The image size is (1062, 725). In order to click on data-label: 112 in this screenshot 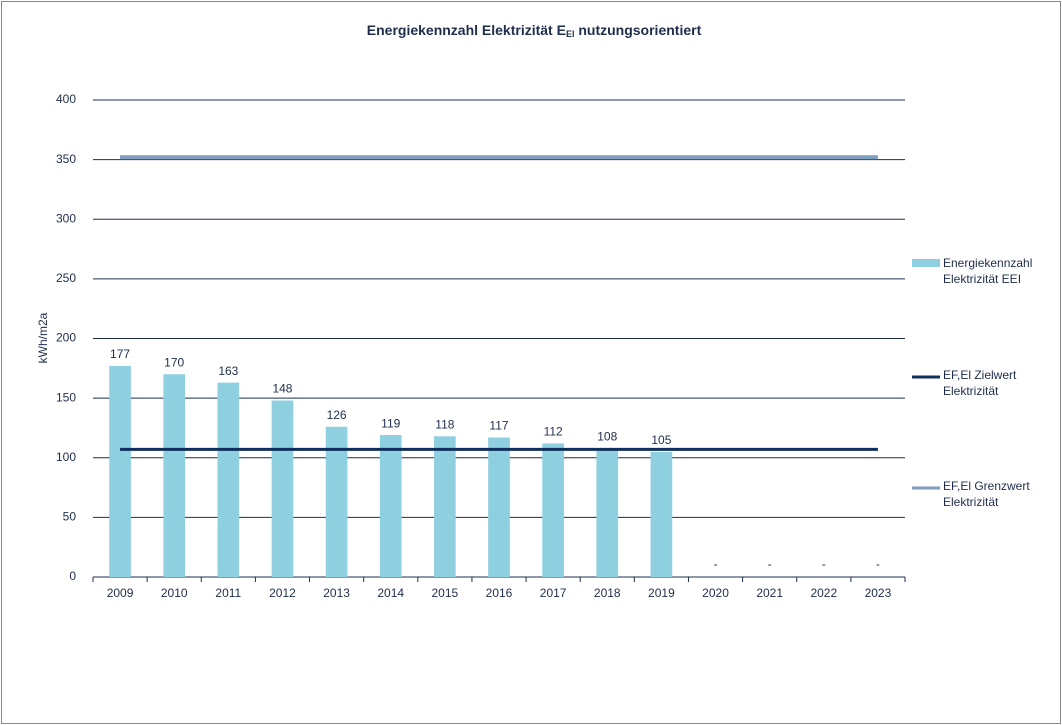, I will do `click(553, 432)`.